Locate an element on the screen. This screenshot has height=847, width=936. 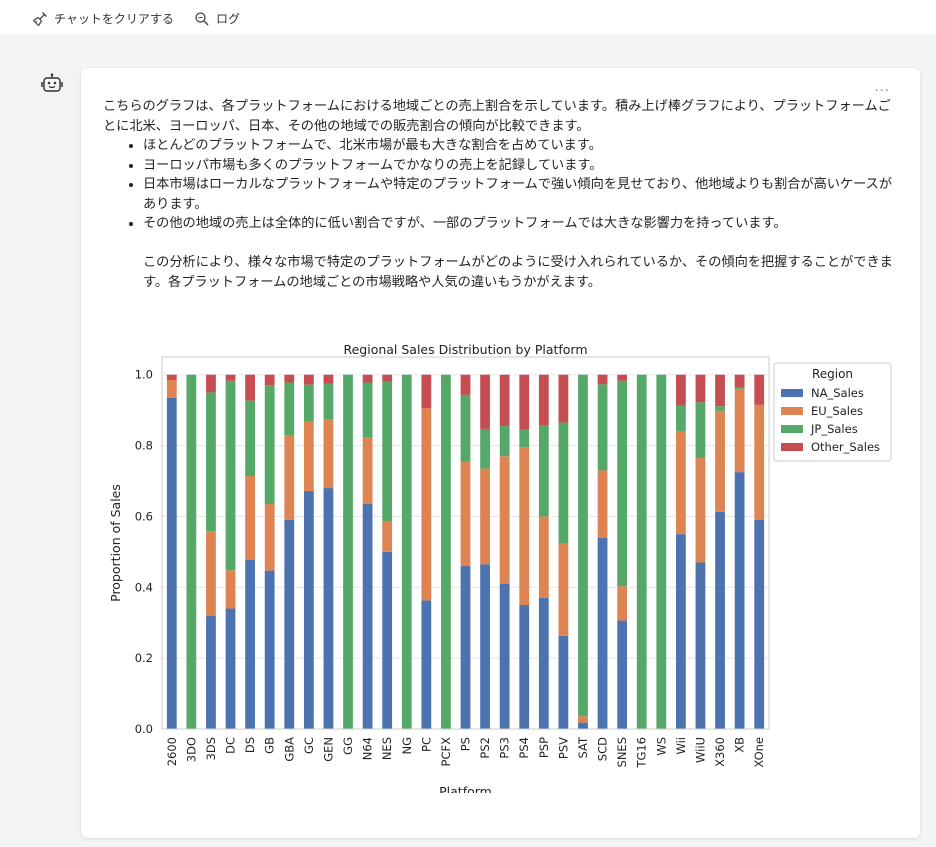
x-tick-label: N64 is located at coordinates (368, 748).